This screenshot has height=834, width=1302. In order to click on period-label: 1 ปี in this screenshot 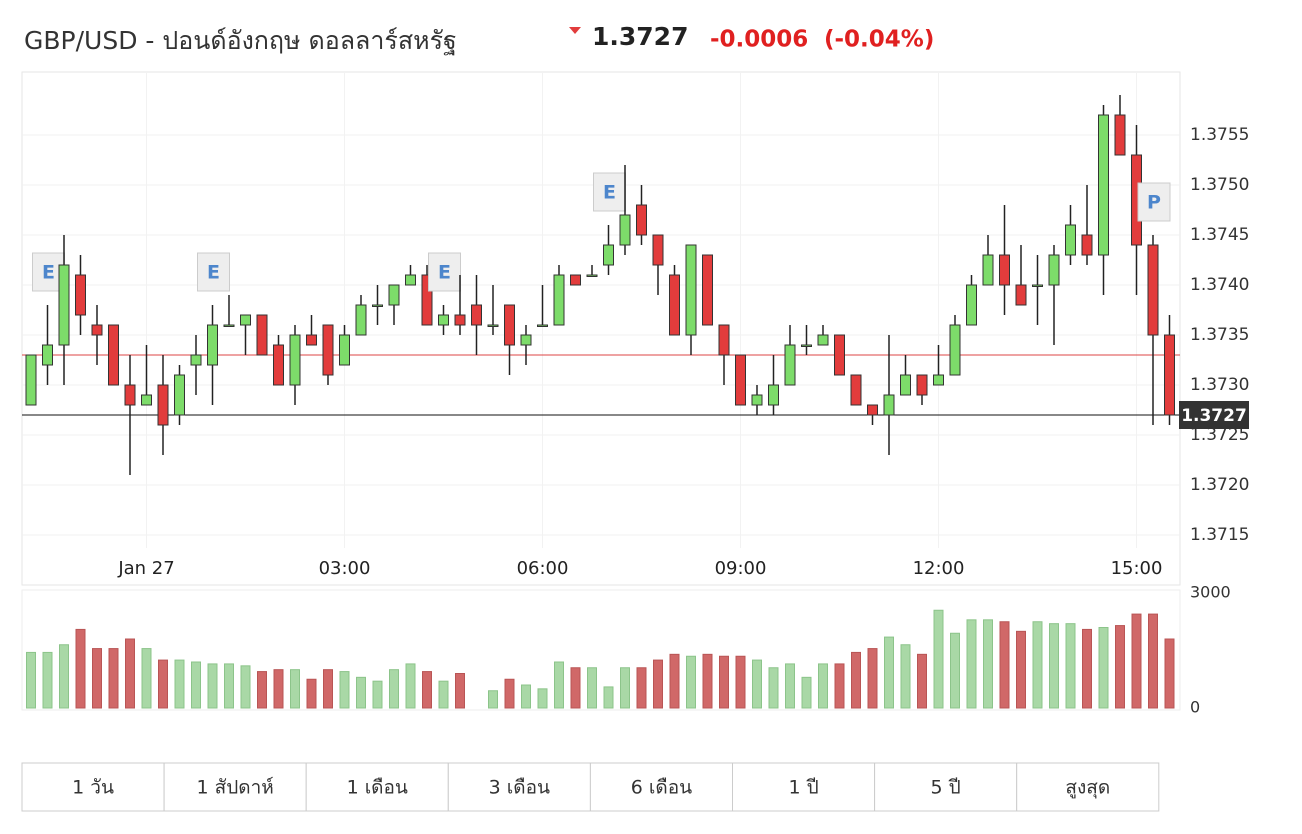, I will do `click(803, 788)`.